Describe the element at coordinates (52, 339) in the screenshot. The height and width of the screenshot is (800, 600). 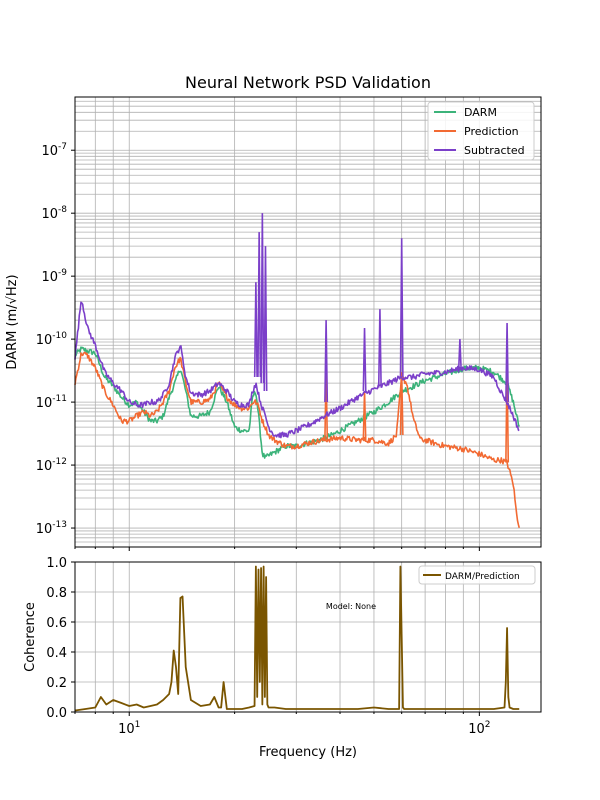
I see `psd-y-tick-label: 10⁻¹⁰` at that location.